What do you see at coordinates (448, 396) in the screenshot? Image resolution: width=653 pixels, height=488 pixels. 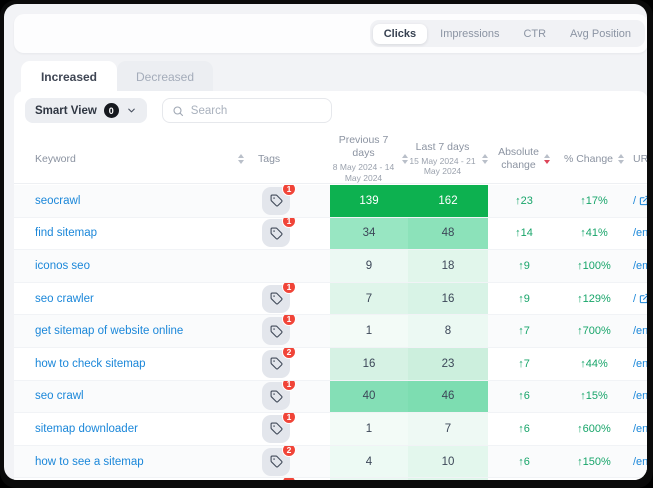 I see `last-clicks-cell: 46` at bounding box center [448, 396].